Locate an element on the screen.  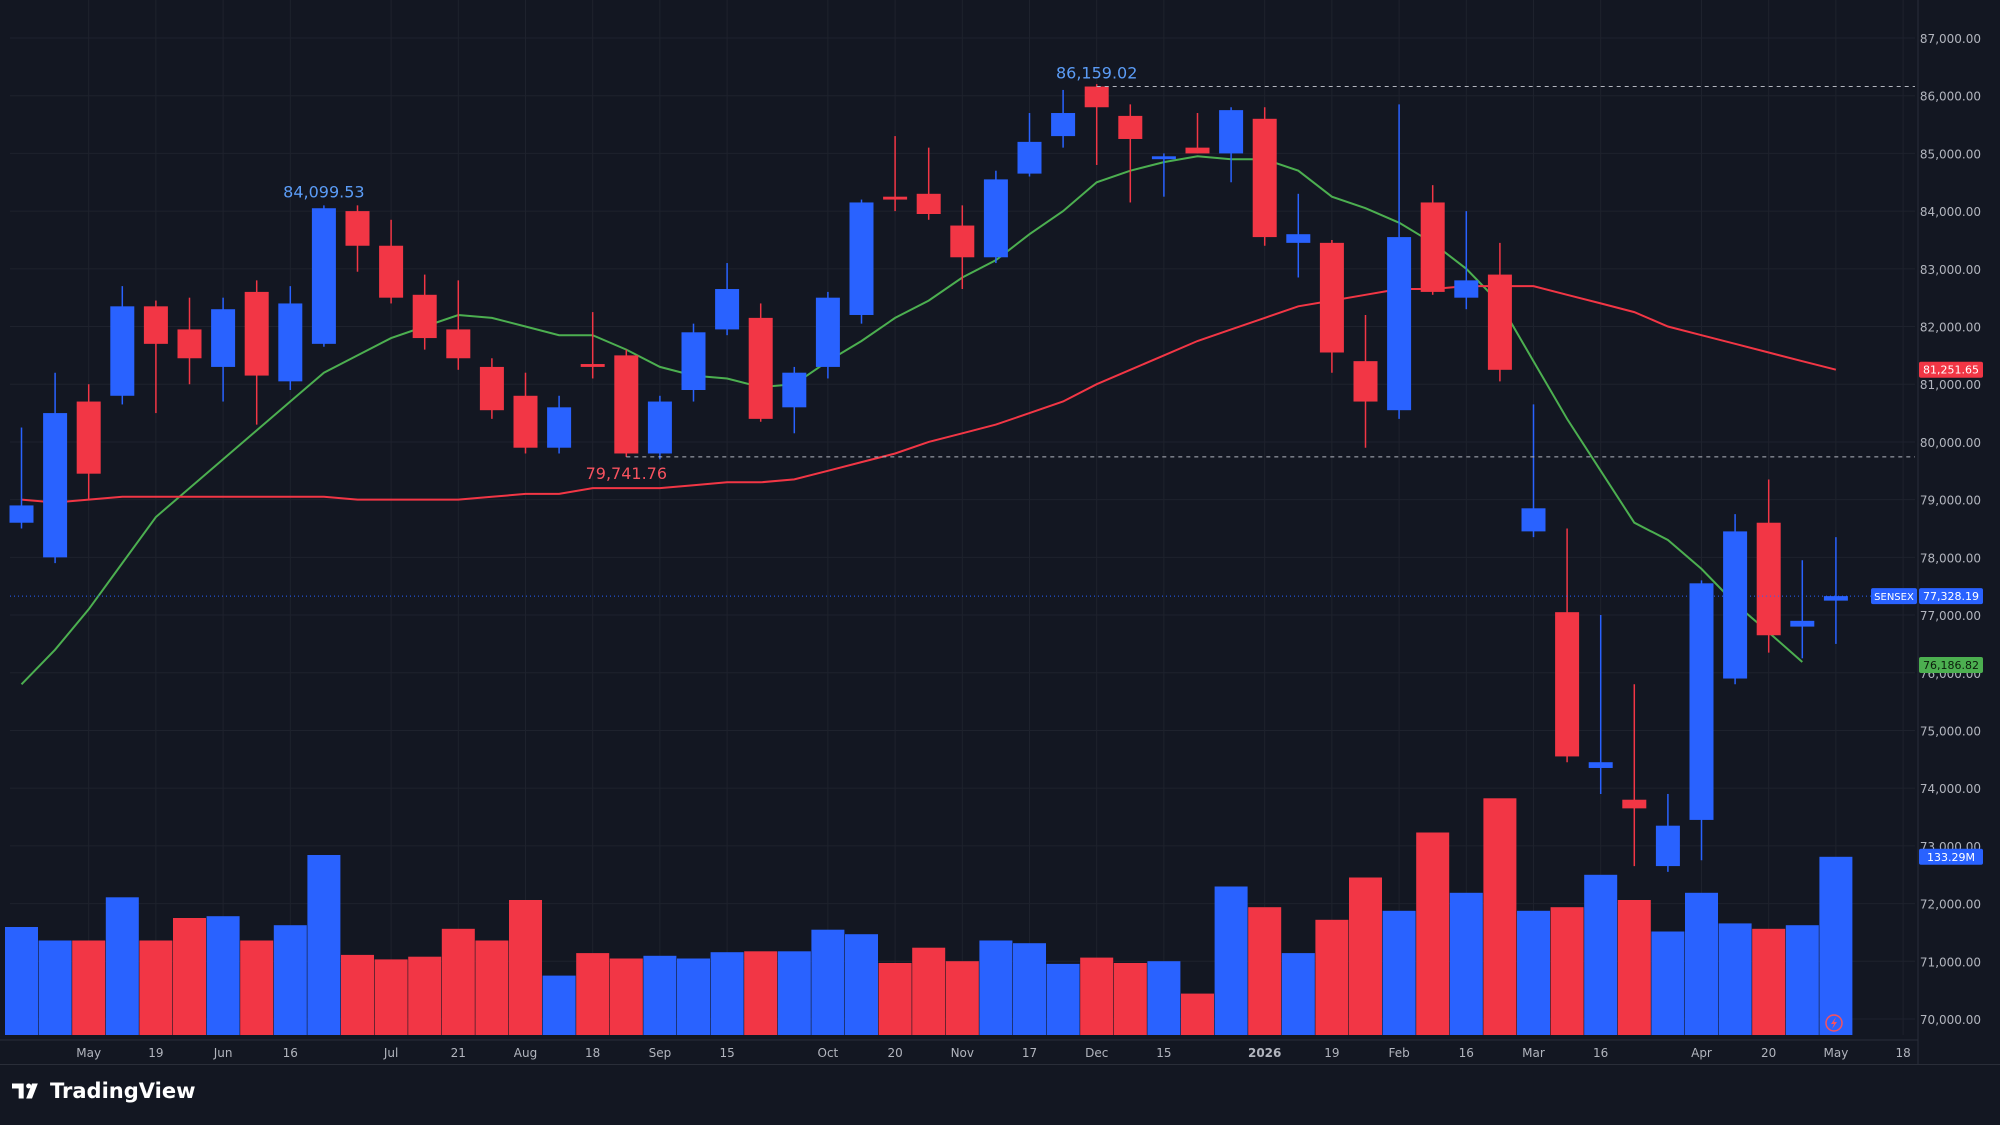
y-tick-label: 79,000.00 is located at coordinates (1950, 501).